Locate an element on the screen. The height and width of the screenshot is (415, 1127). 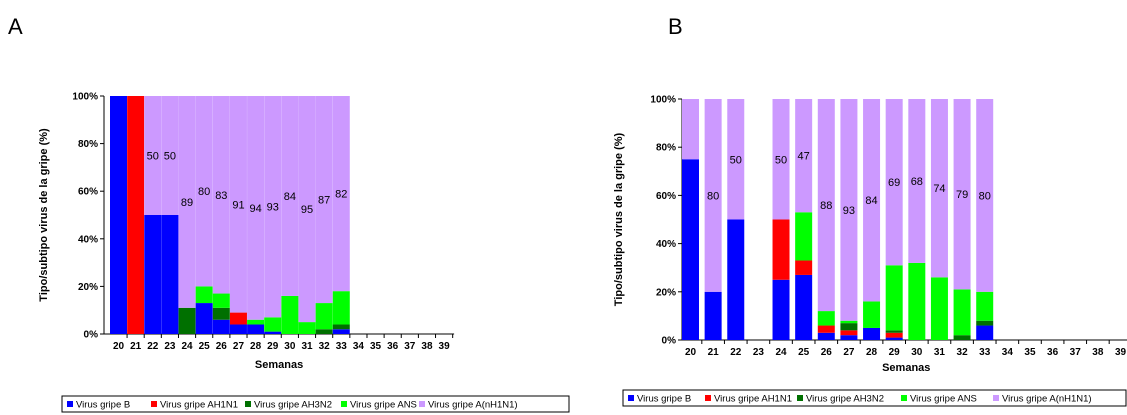
data-label: 87 is located at coordinates (324, 201).